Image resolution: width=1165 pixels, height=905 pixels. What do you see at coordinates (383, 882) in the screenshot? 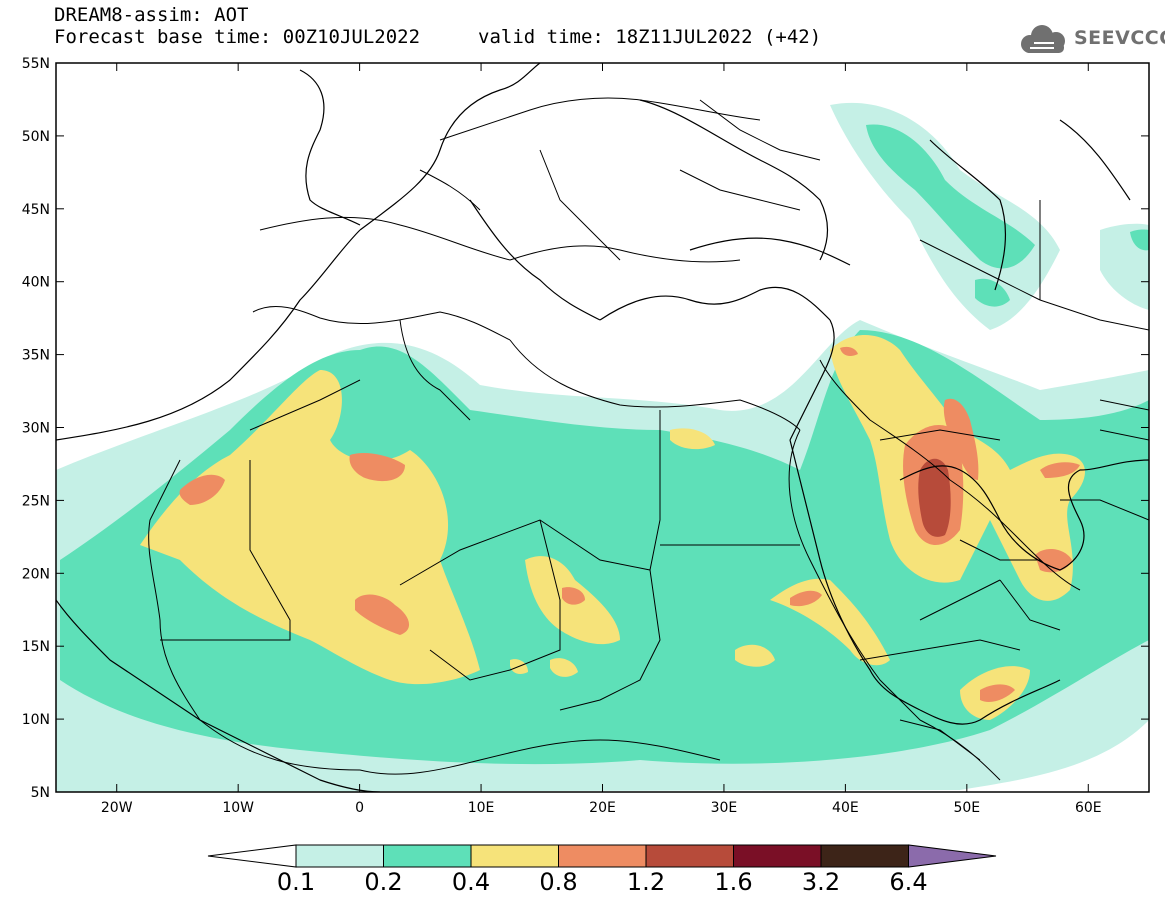
I see `colorbar-label: 0.2` at bounding box center [383, 882].